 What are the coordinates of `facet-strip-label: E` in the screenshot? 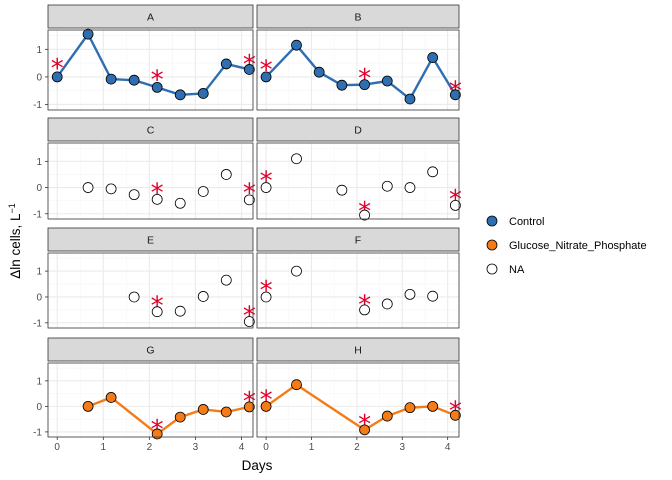 It's located at (150, 241).